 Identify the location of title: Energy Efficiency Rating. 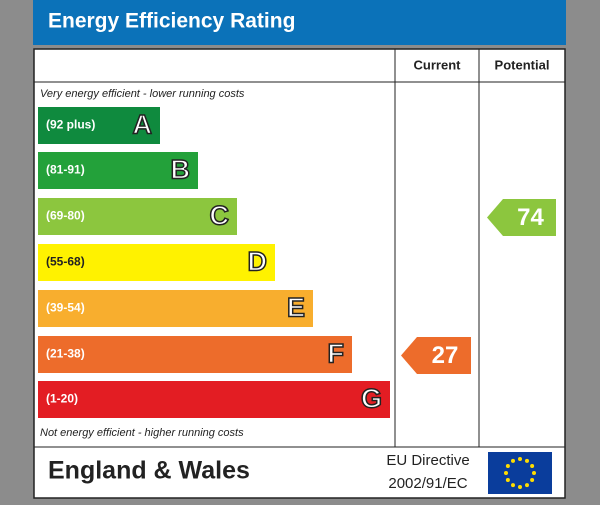
(171, 21).